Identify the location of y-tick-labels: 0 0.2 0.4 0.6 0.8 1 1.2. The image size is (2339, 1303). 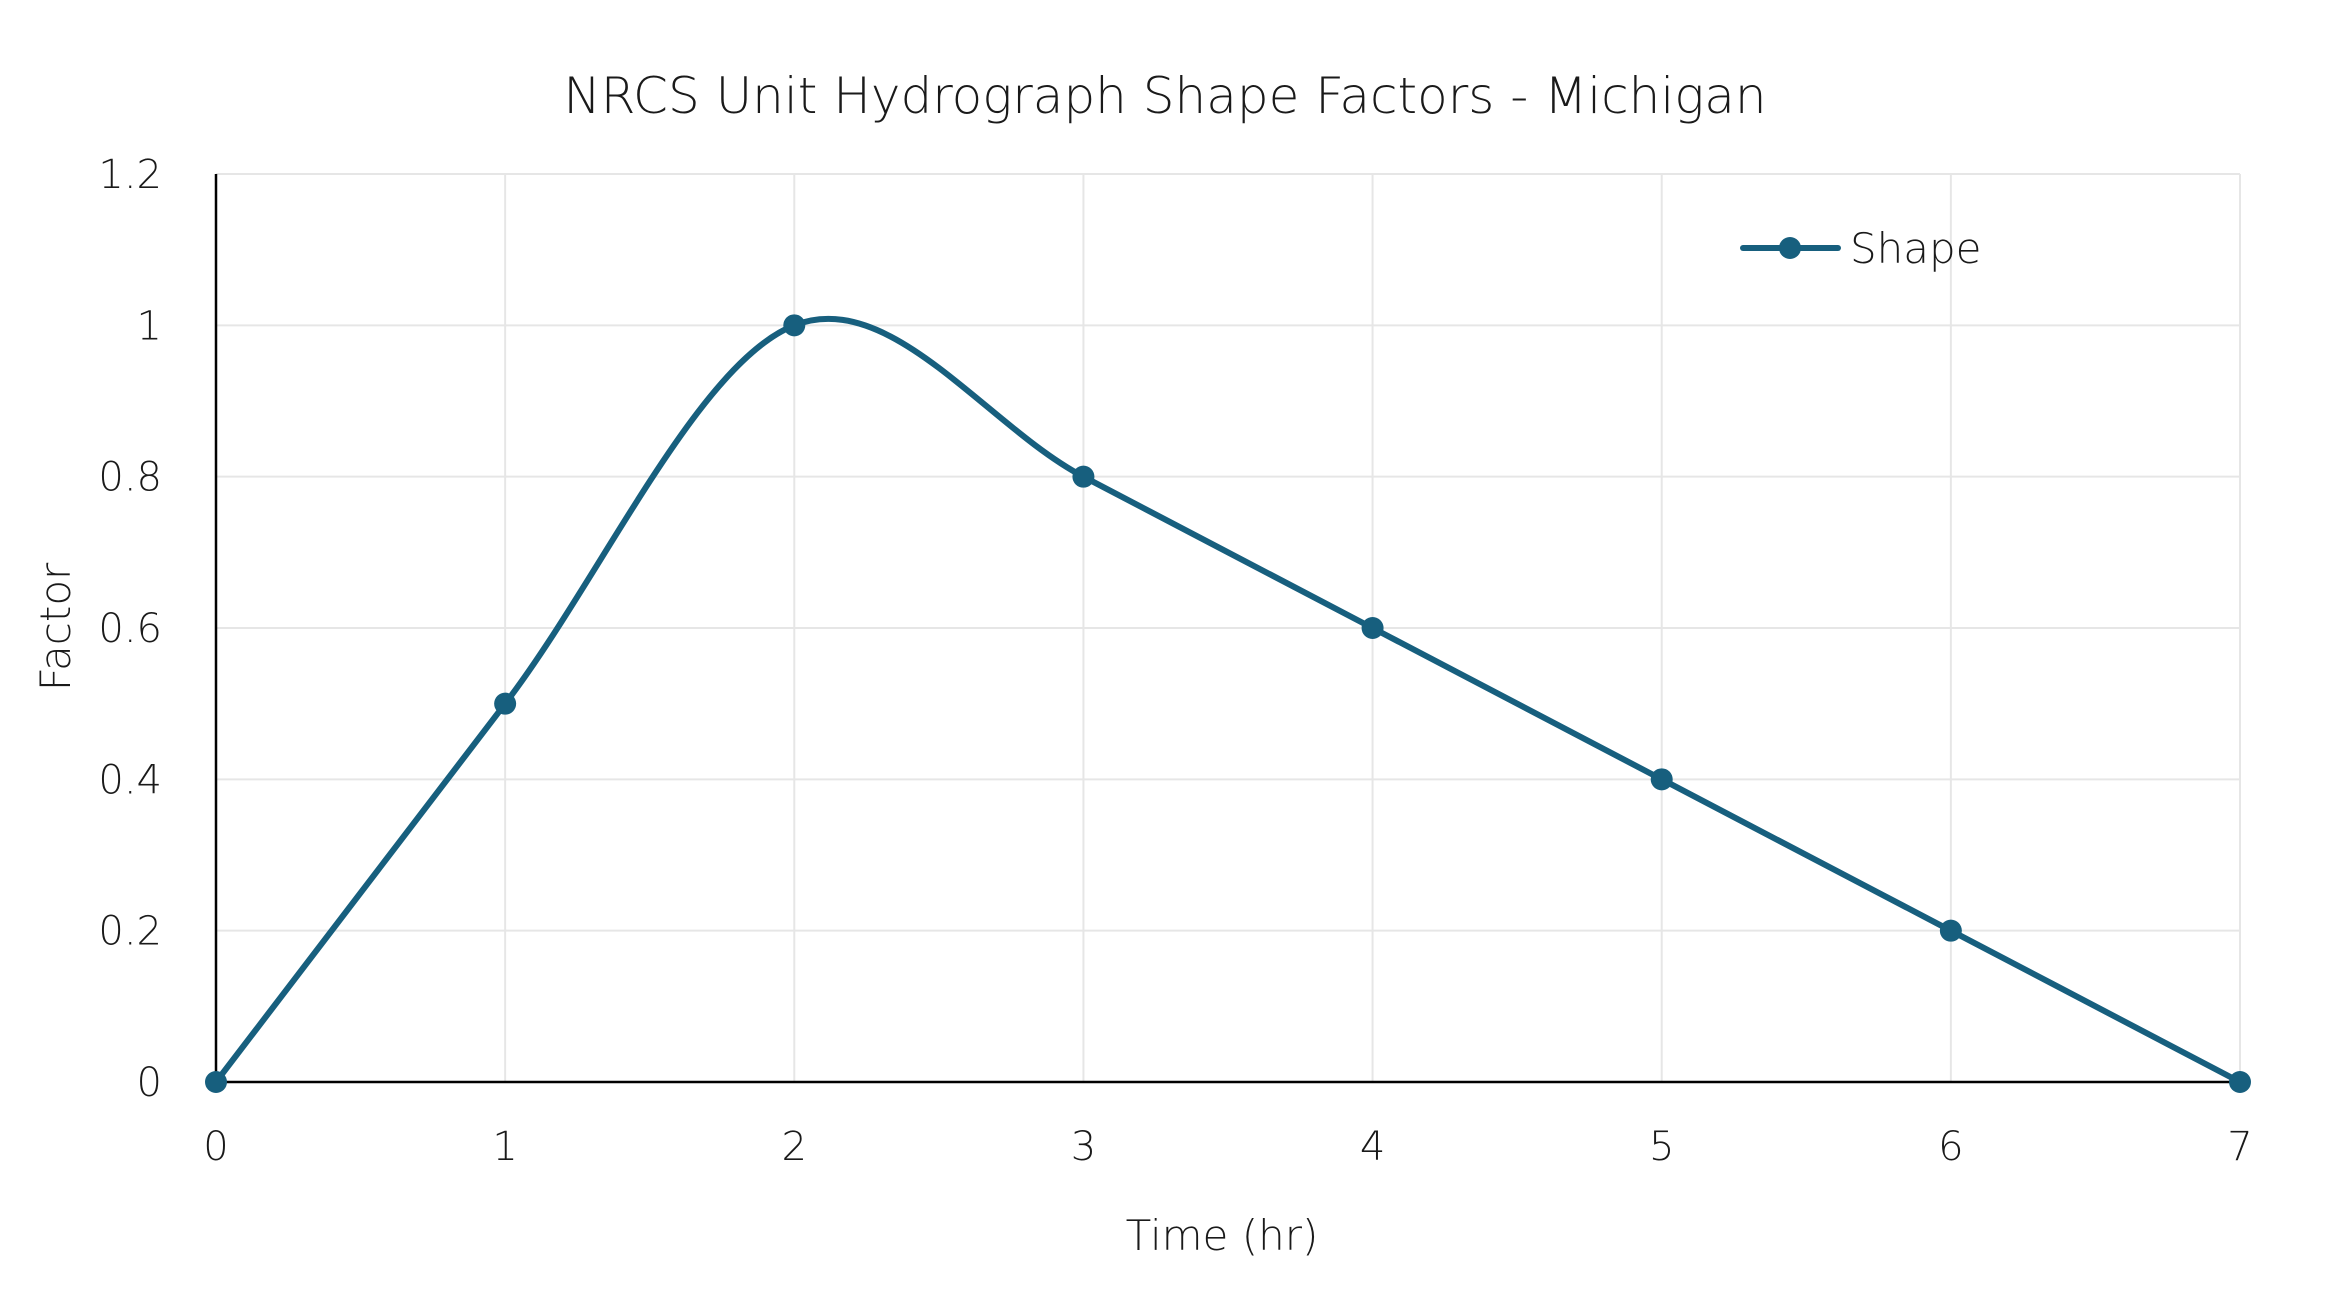
(130, 629).